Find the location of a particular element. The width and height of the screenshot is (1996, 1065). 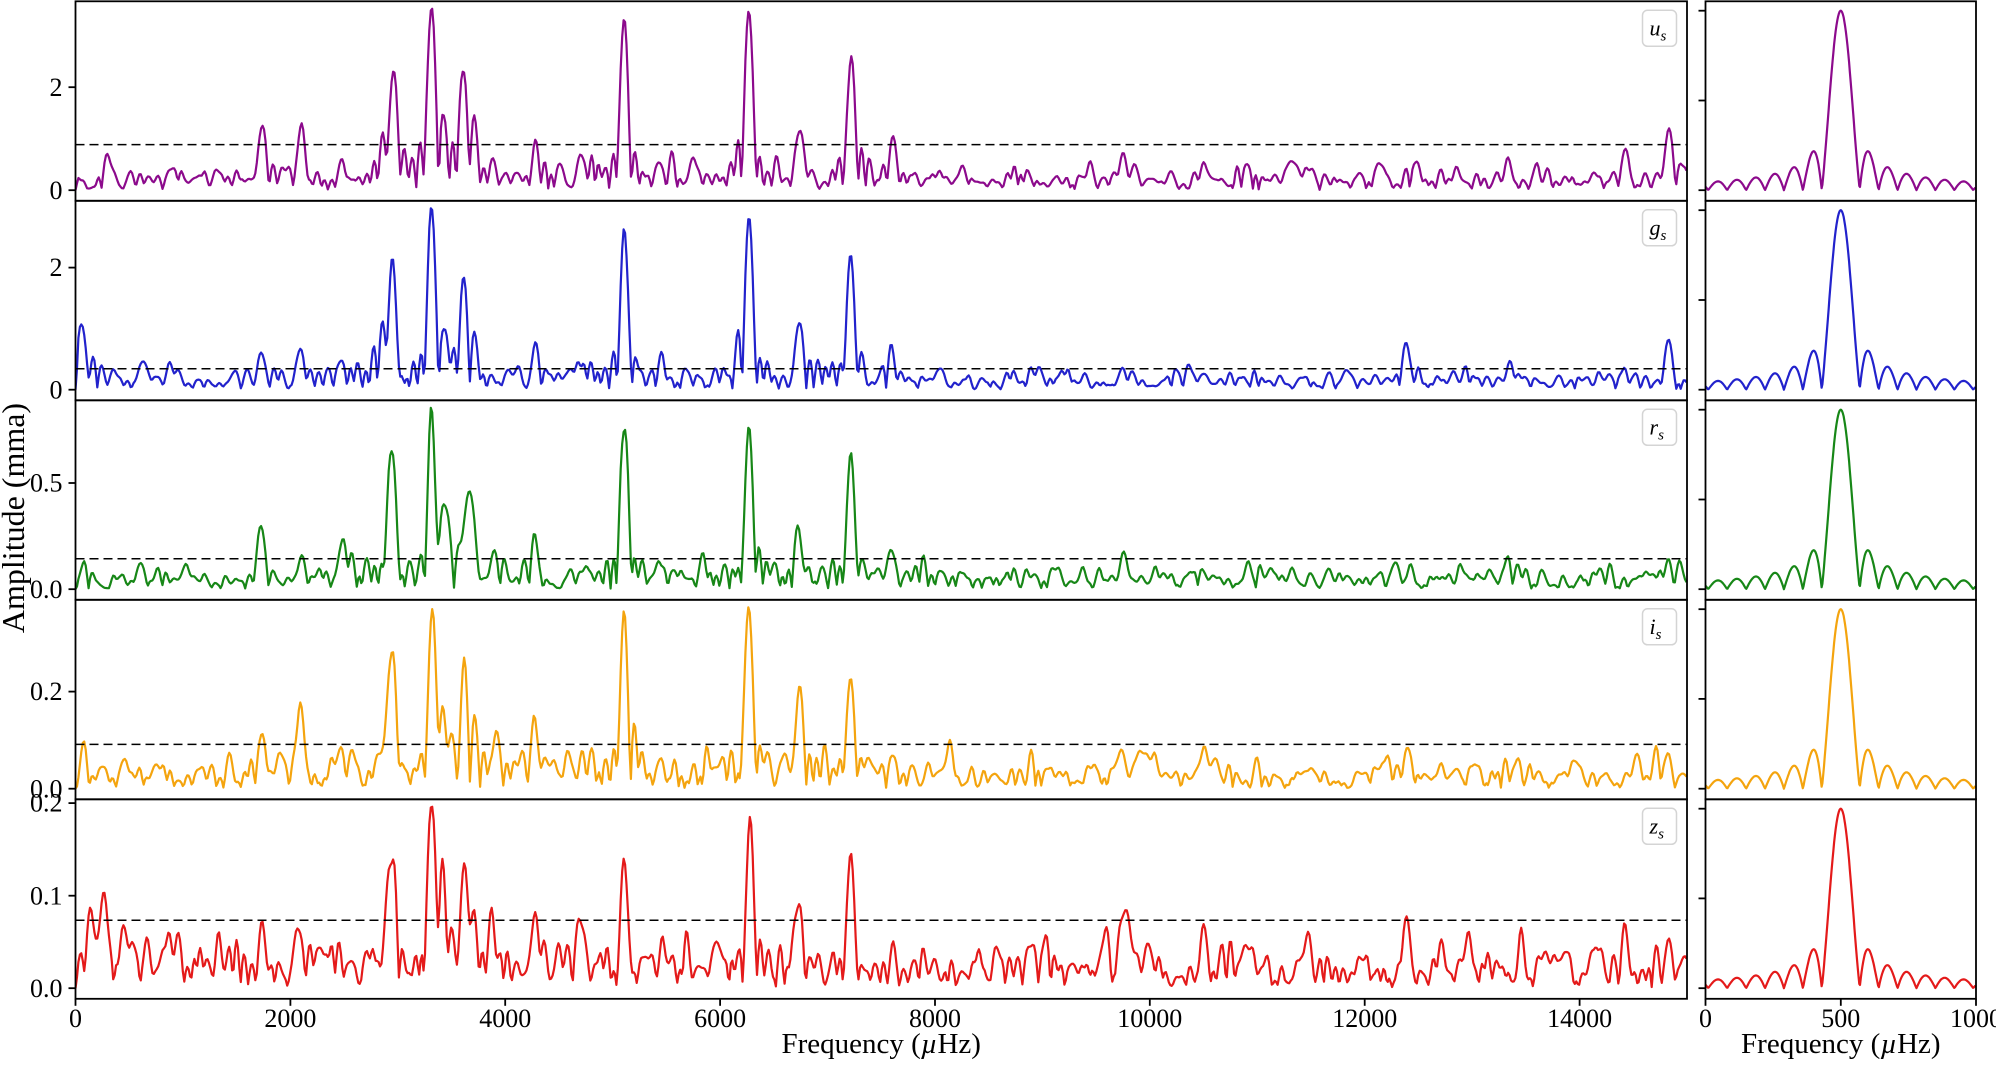

svg-text: 0.1 is located at coordinates (46, 895).